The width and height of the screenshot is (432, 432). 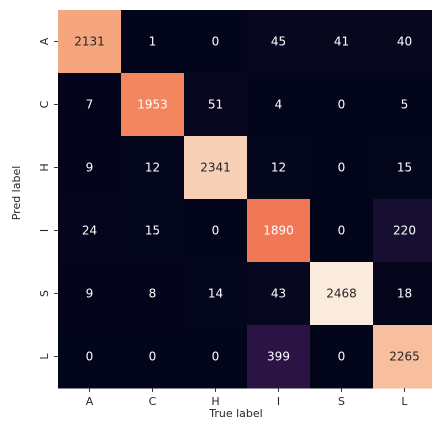 What do you see at coordinates (405, 105) in the screenshot?
I see `cell-value-label: 5` at bounding box center [405, 105].